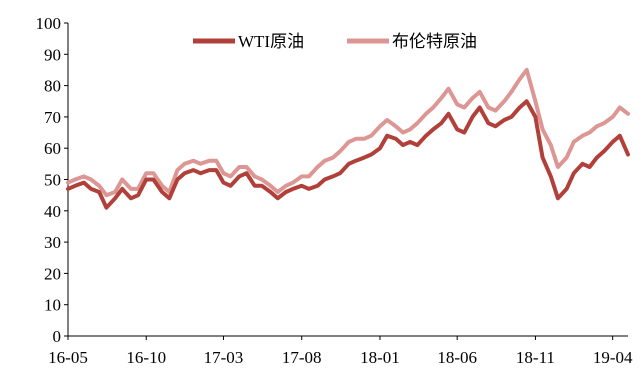  What do you see at coordinates (52, 242) in the screenshot?
I see `y-tick-label: 30` at bounding box center [52, 242].